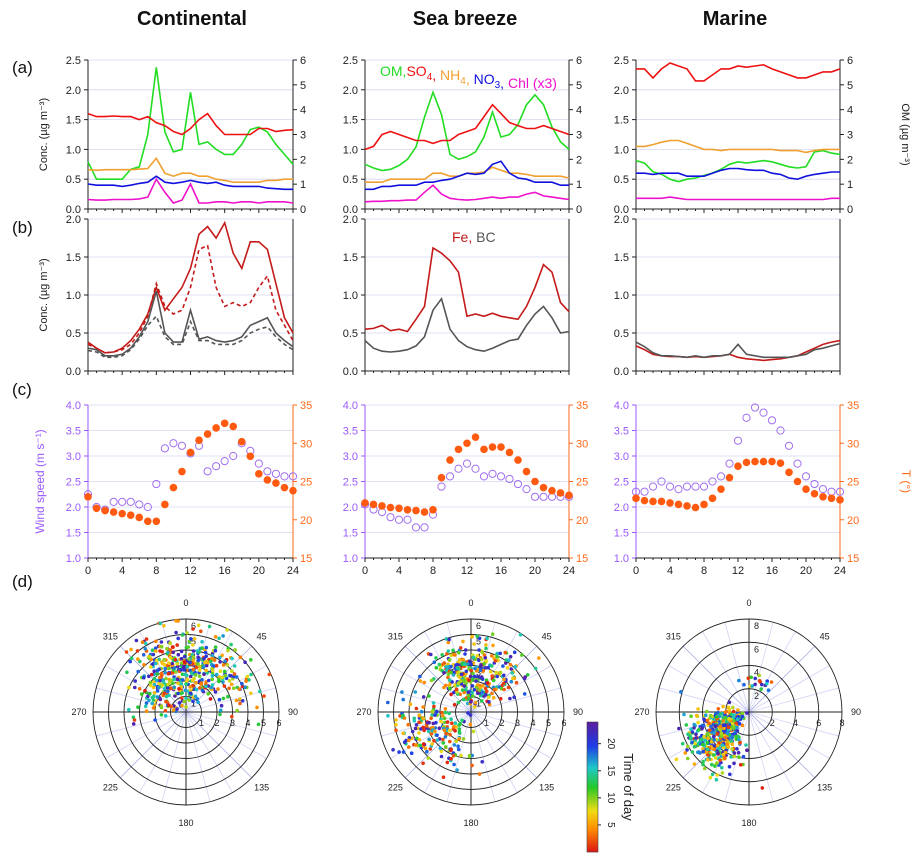 This screenshot has width=917, height=862. Describe the element at coordinates (190, 287) in the screenshot. I see `series-line-fe` at that location.